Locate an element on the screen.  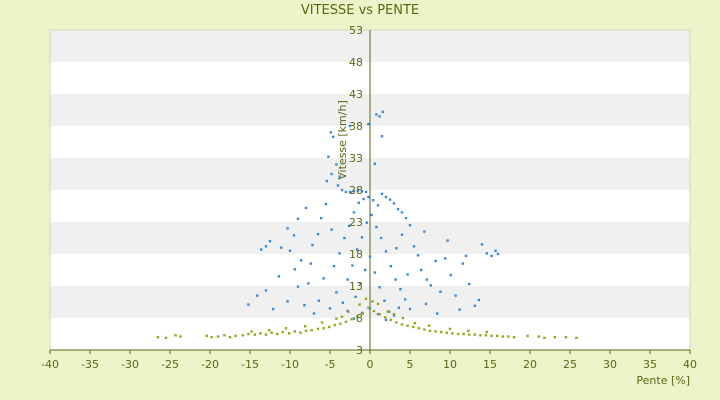
x-tick-label: 40 is located at coordinates (690, 364).